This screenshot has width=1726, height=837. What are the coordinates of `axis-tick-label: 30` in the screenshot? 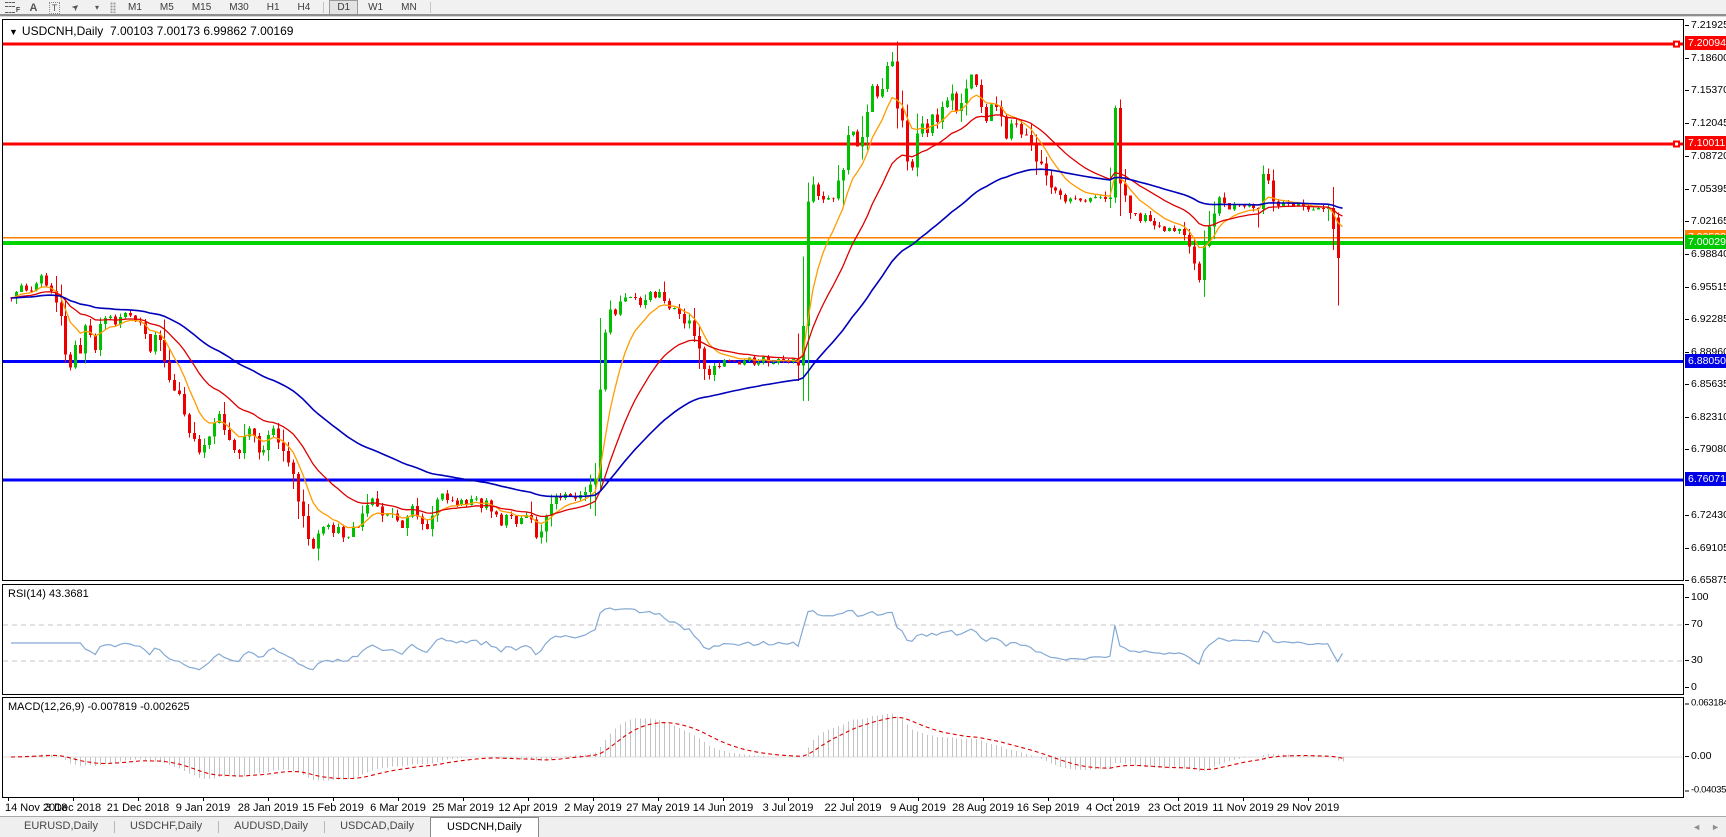 It's located at (1694, 660).